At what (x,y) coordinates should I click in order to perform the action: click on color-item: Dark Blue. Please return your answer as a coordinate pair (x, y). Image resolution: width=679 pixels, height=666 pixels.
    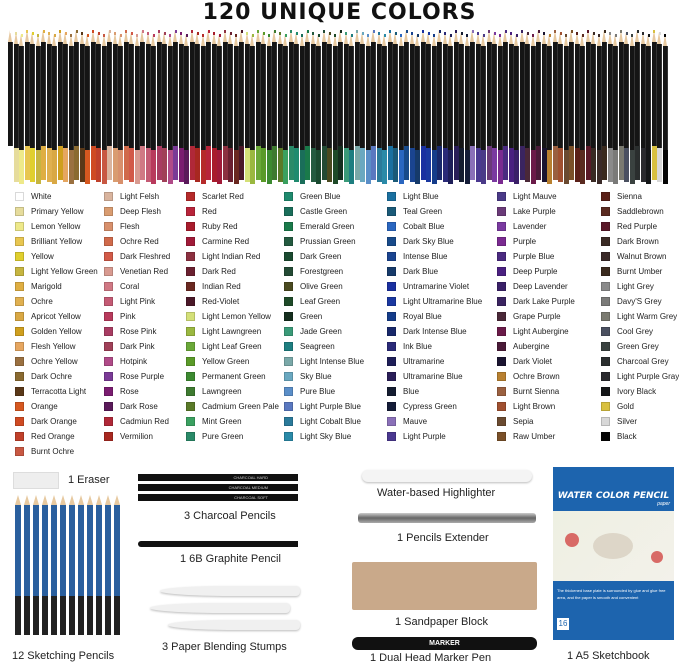
    Looking at the image, I should click on (434, 271).